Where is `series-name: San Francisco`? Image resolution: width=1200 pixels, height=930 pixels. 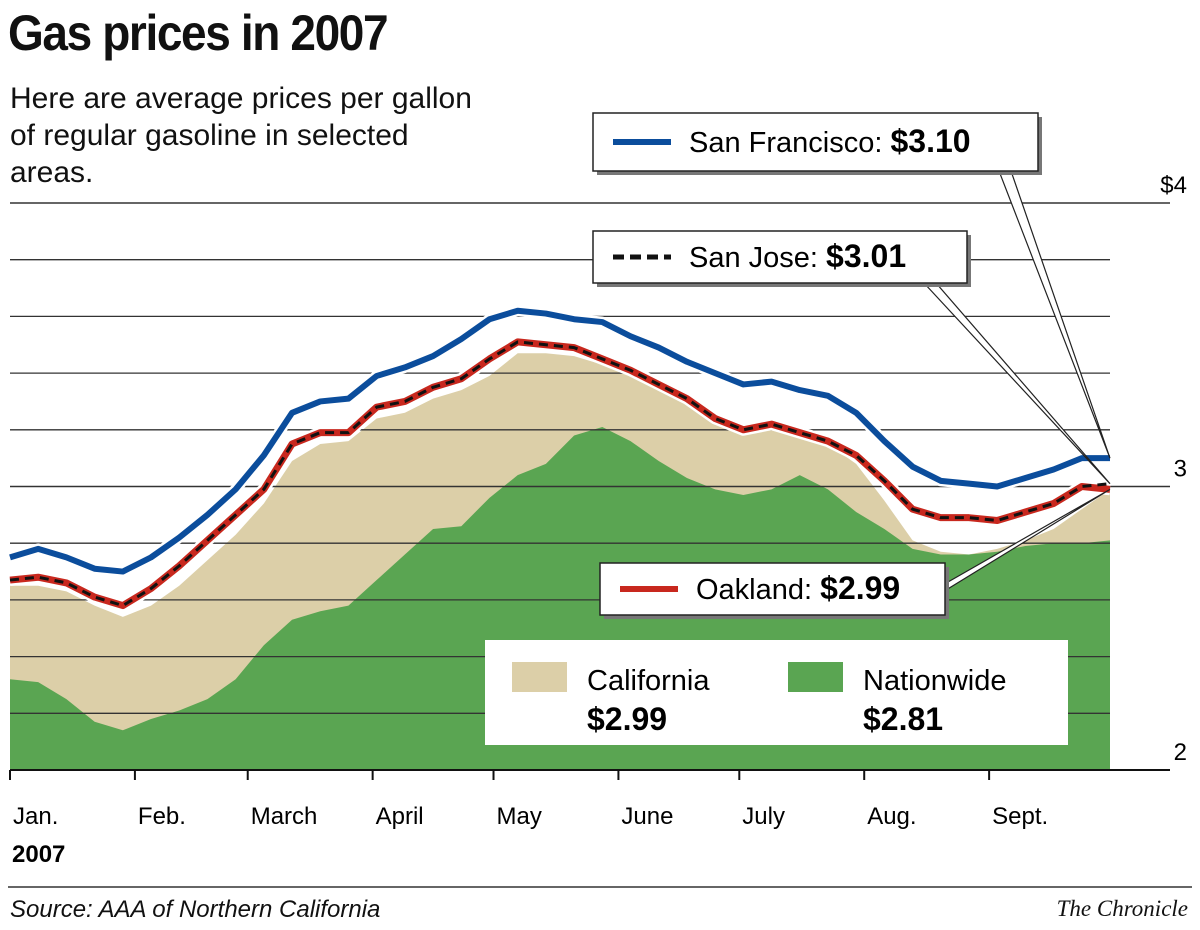
series-name: San Francisco is located at coordinates (781, 143).